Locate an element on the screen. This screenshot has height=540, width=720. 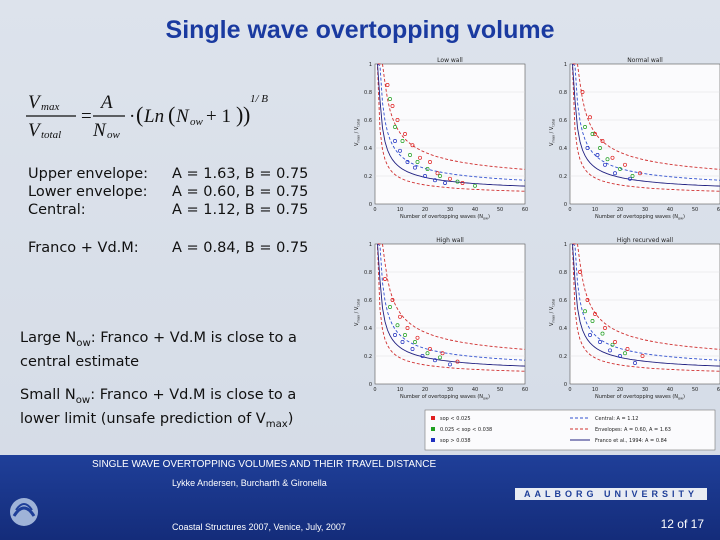
param-row-upper: Upper envelope: A = 1.63, B = 0.75 is located at coordinates (168, 174).